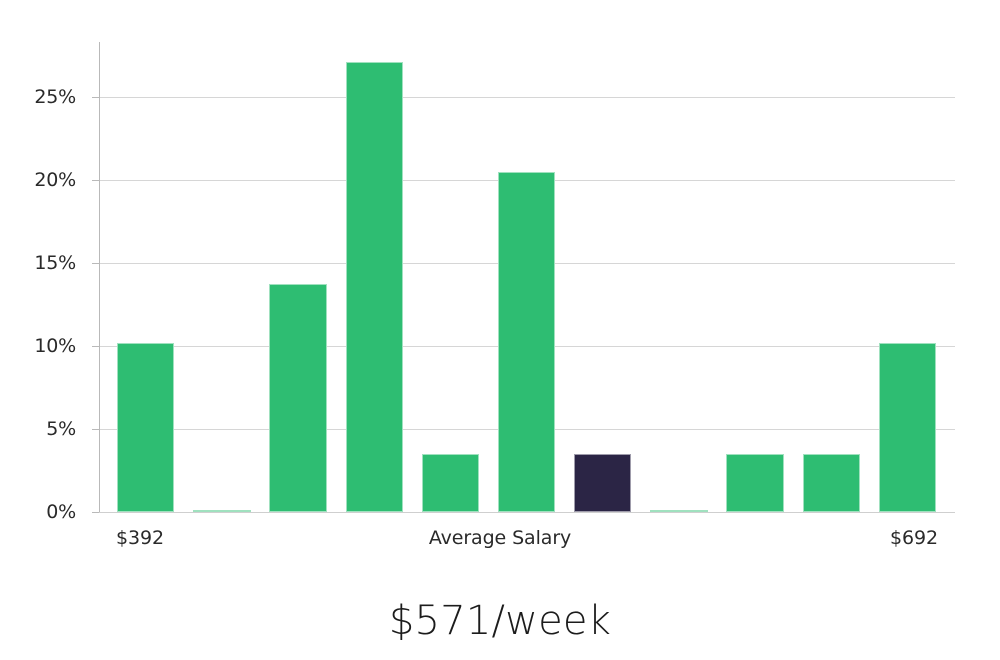 Image resolution: width=1000 pixels, height=660 pixels. I want to click on y-tick-mark-10%, so click(95, 346).